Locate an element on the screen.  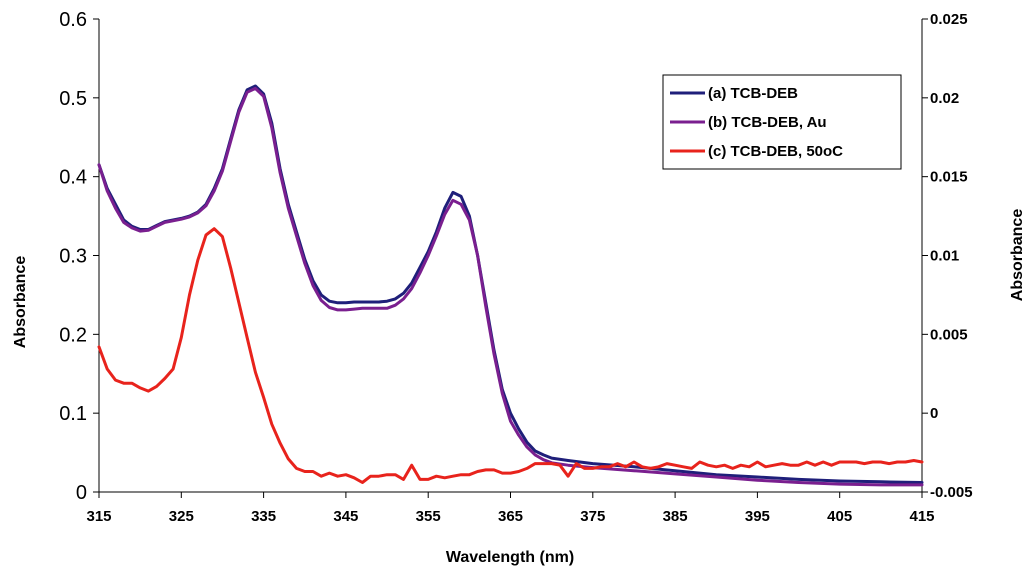
x-tick-label: 395 is located at coordinates (757, 516).